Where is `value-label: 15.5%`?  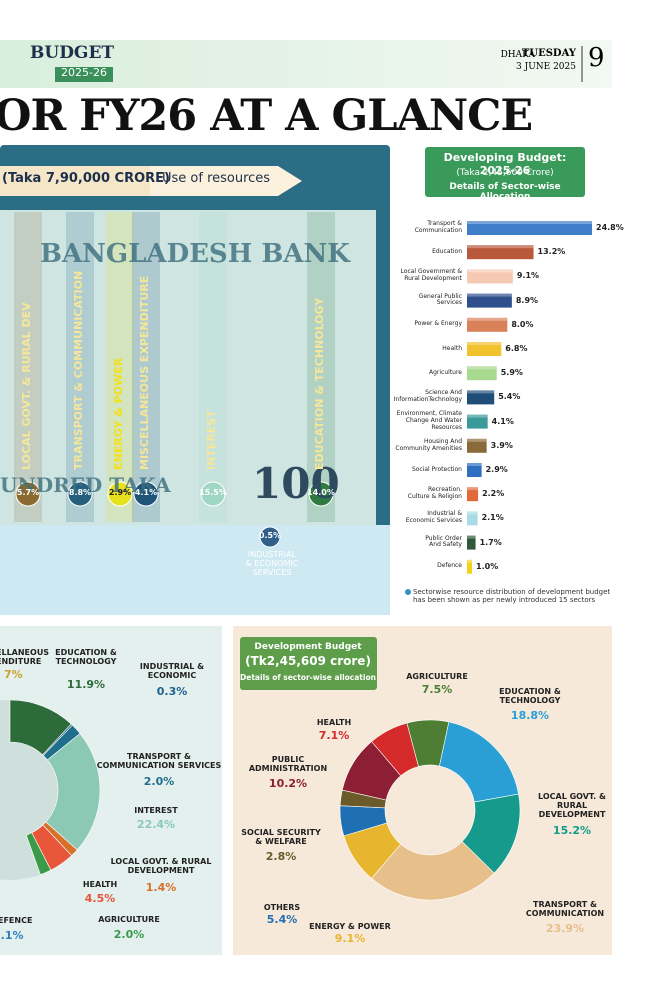 value-label: 15.5% is located at coordinates (213, 492).